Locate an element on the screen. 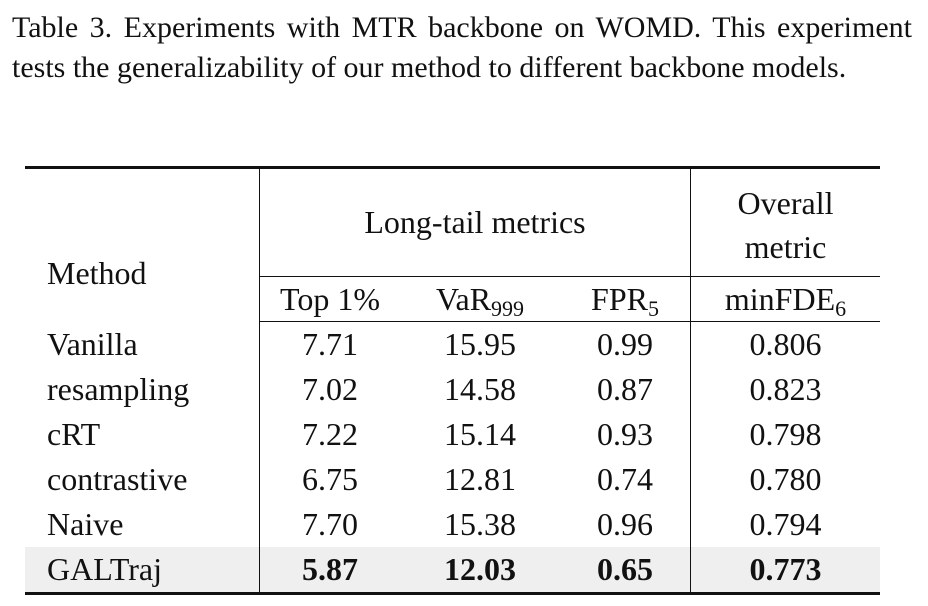 The width and height of the screenshot is (928, 606). cell-fpr: 0.96 is located at coordinates (625, 524).